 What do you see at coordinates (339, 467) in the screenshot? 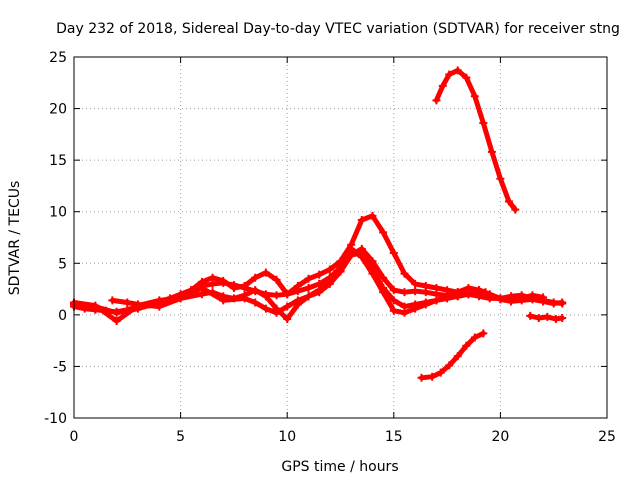
I see `x-axis-label: GPS time / hours` at bounding box center [339, 467].